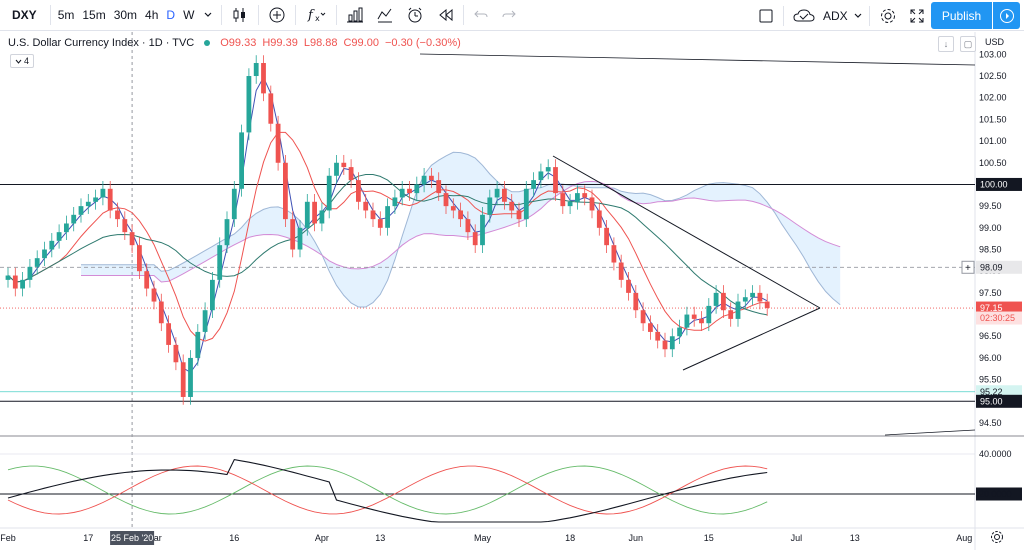 The image size is (1024, 550). What do you see at coordinates (481, 15) in the screenshot?
I see `undo-icon` at bounding box center [481, 15].